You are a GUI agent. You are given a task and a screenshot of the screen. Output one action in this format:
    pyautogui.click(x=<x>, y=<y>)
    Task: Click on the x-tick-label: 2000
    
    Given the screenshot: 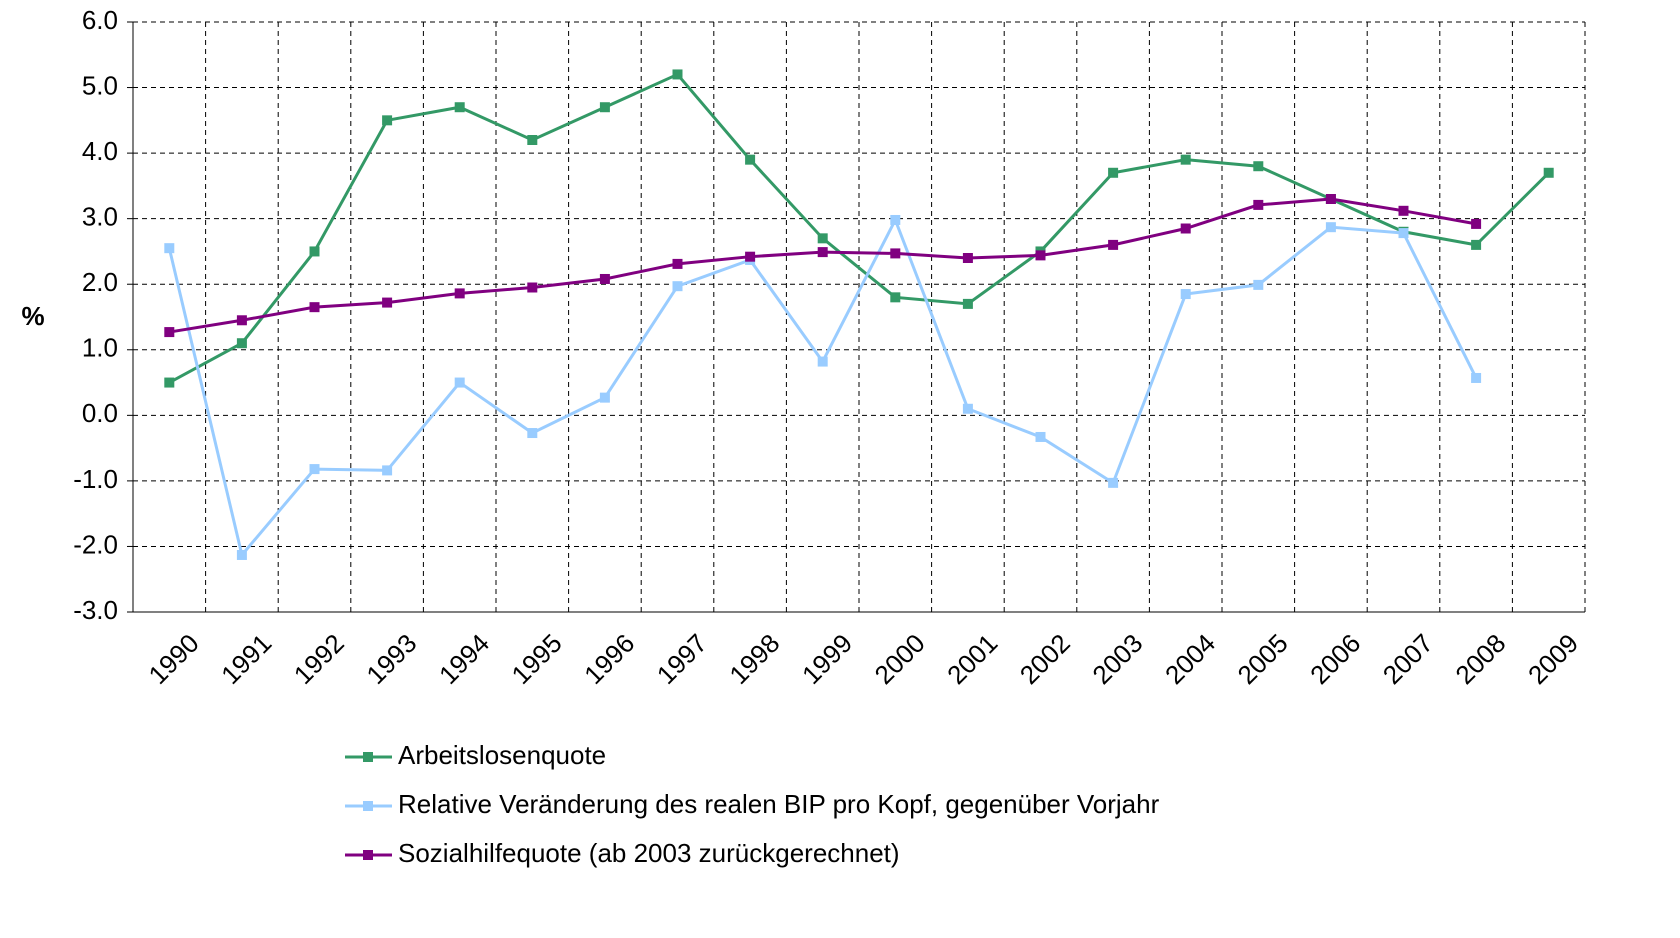 What is the action you would take?
    pyautogui.click(x=900, y=659)
    